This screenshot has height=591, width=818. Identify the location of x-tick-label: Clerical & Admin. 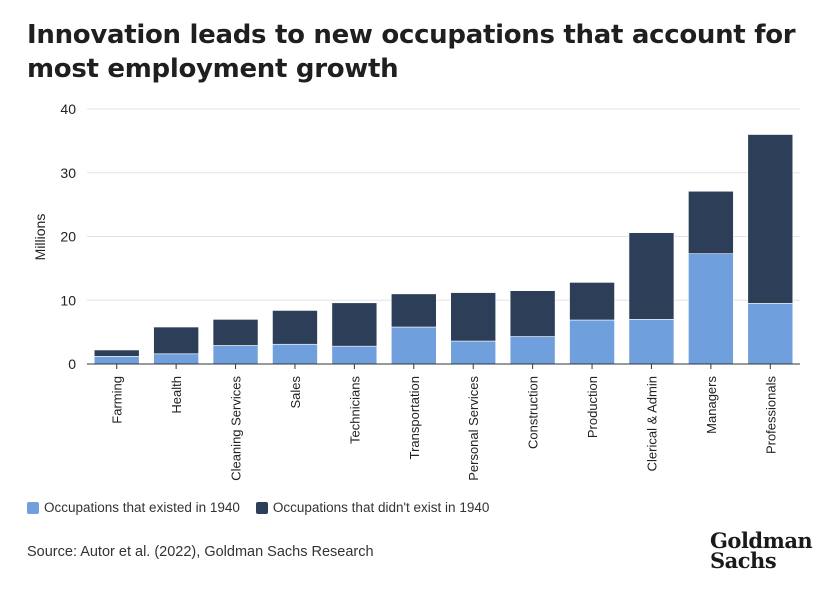
(651, 423).